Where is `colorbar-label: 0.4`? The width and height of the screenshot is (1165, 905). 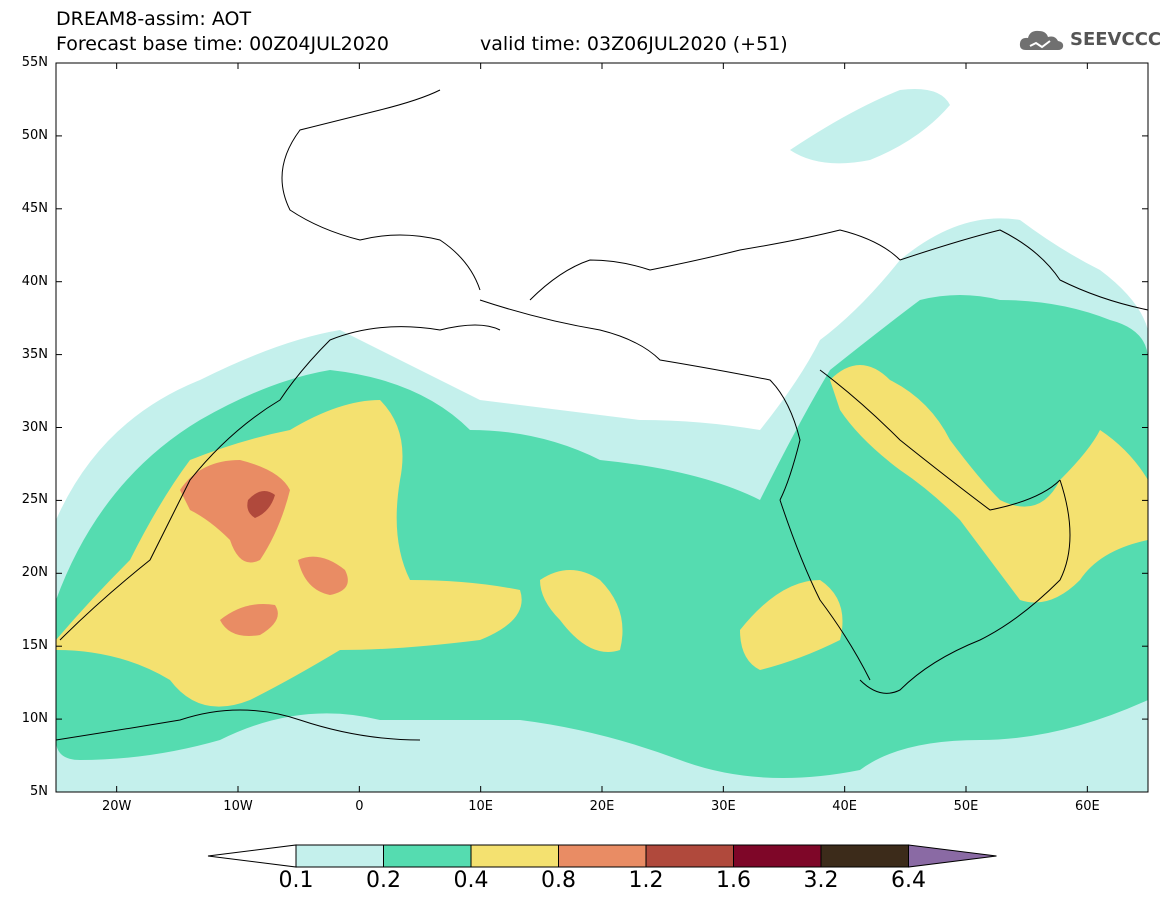 colorbar-label: 0.4 is located at coordinates (471, 880).